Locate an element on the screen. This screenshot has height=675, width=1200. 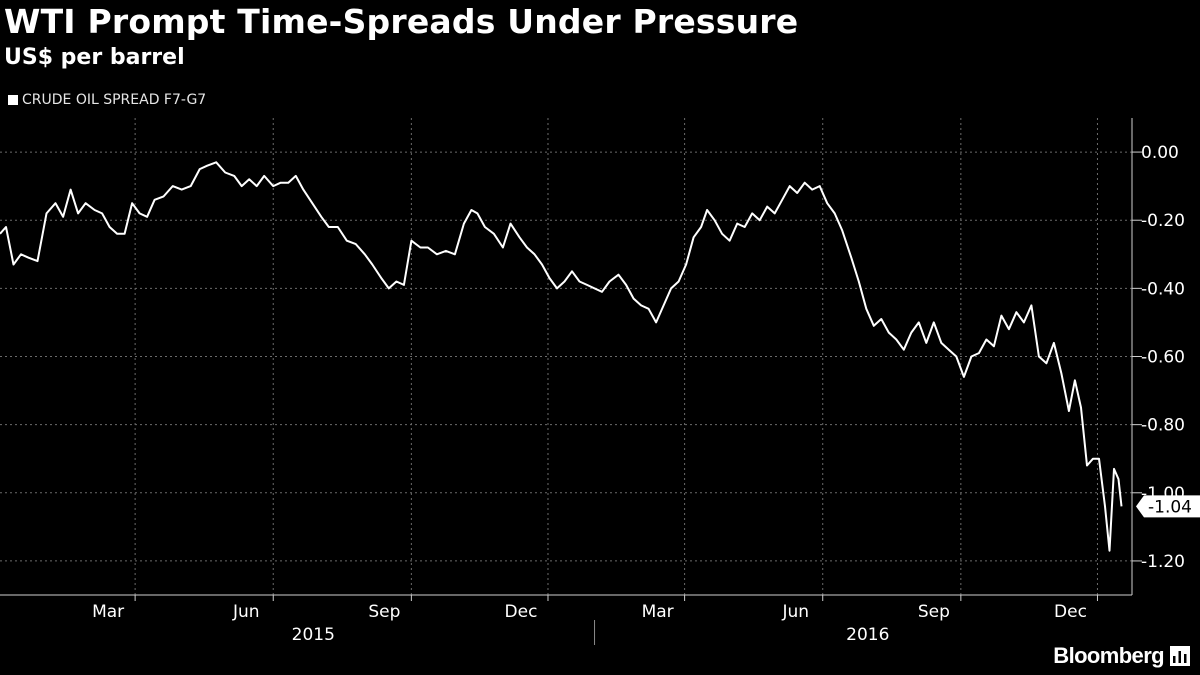
y-tick-label: -0.60 is located at coordinates (1163, 358).